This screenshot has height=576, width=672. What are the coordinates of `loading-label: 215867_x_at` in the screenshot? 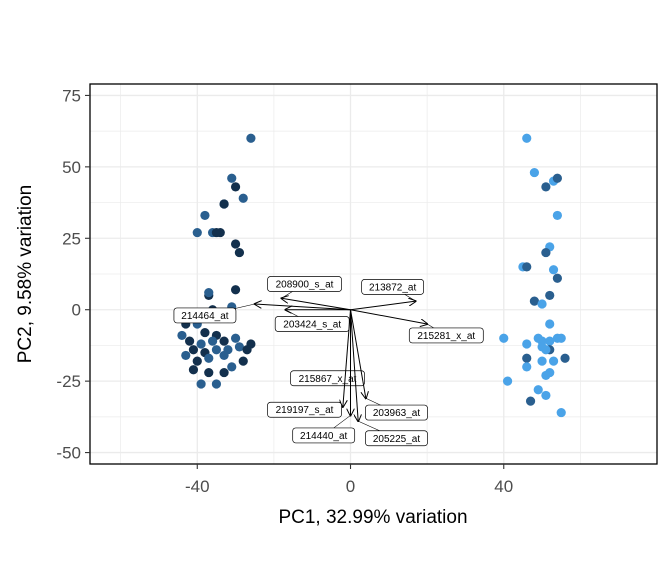 It's located at (328, 379).